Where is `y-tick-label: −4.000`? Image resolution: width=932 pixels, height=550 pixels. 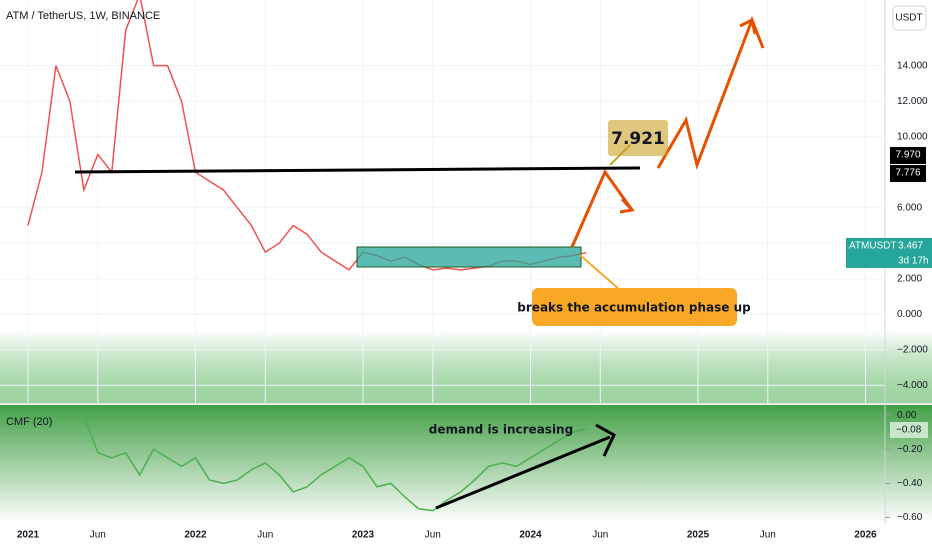
y-tick-label: −4.000 is located at coordinates (912, 385).